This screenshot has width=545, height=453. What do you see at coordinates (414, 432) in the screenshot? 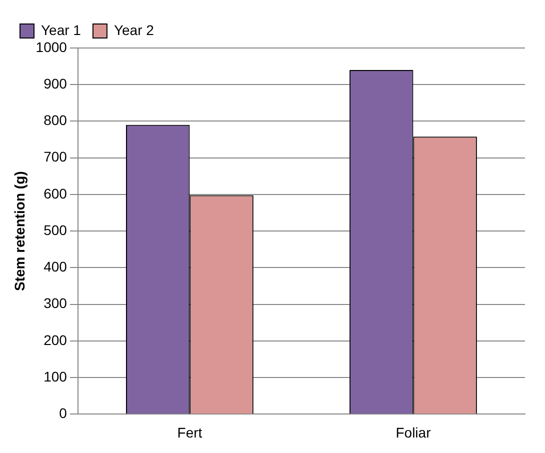
I see `x-tick-label: Foliar` at bounding box center [414, 432].